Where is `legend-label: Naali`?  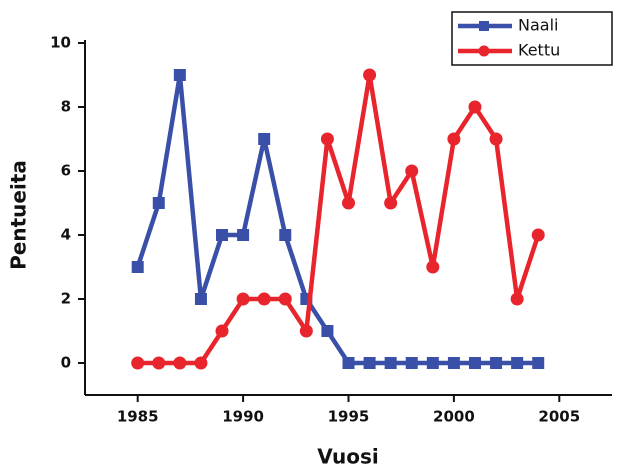
legend-label: Naali is located at coordinates (538, 25).